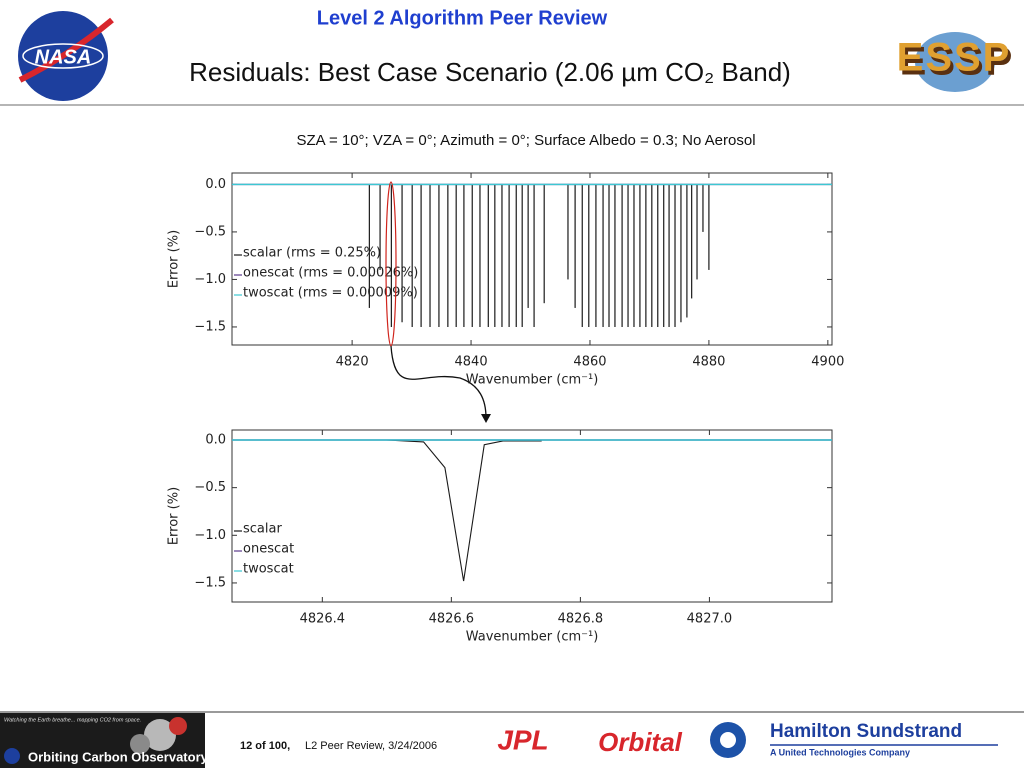 The height and width of the screenshot is (773, 1024). Describe the element at coordinates (710, 619) in the screenshot. I see `x-tick-label: 4827.0` at that location.